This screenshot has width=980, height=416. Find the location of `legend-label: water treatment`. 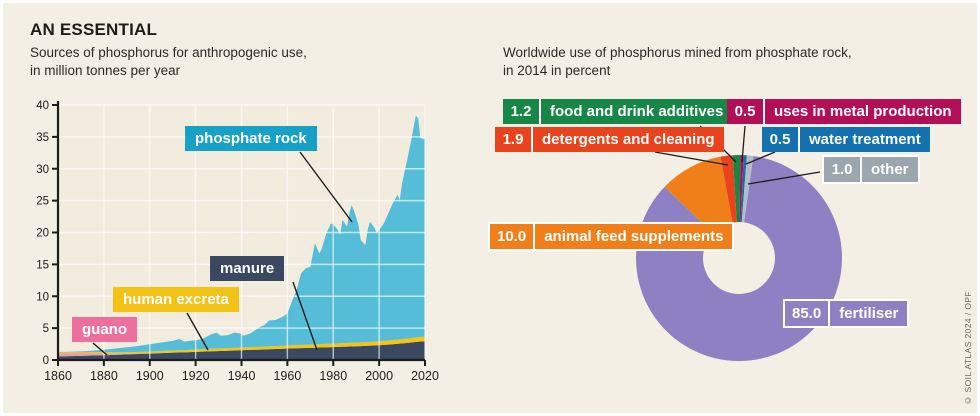

legend-label: water treatment is located at coordinates (865, 139).